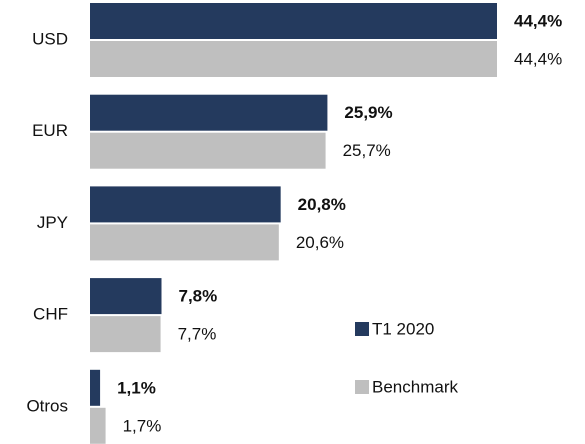 This screenshot has height=444, width=585. What do you see at coordinates (322, 204) in the screenshot?
I see `value-label: 20,8%` at bounding box center [322, 204].